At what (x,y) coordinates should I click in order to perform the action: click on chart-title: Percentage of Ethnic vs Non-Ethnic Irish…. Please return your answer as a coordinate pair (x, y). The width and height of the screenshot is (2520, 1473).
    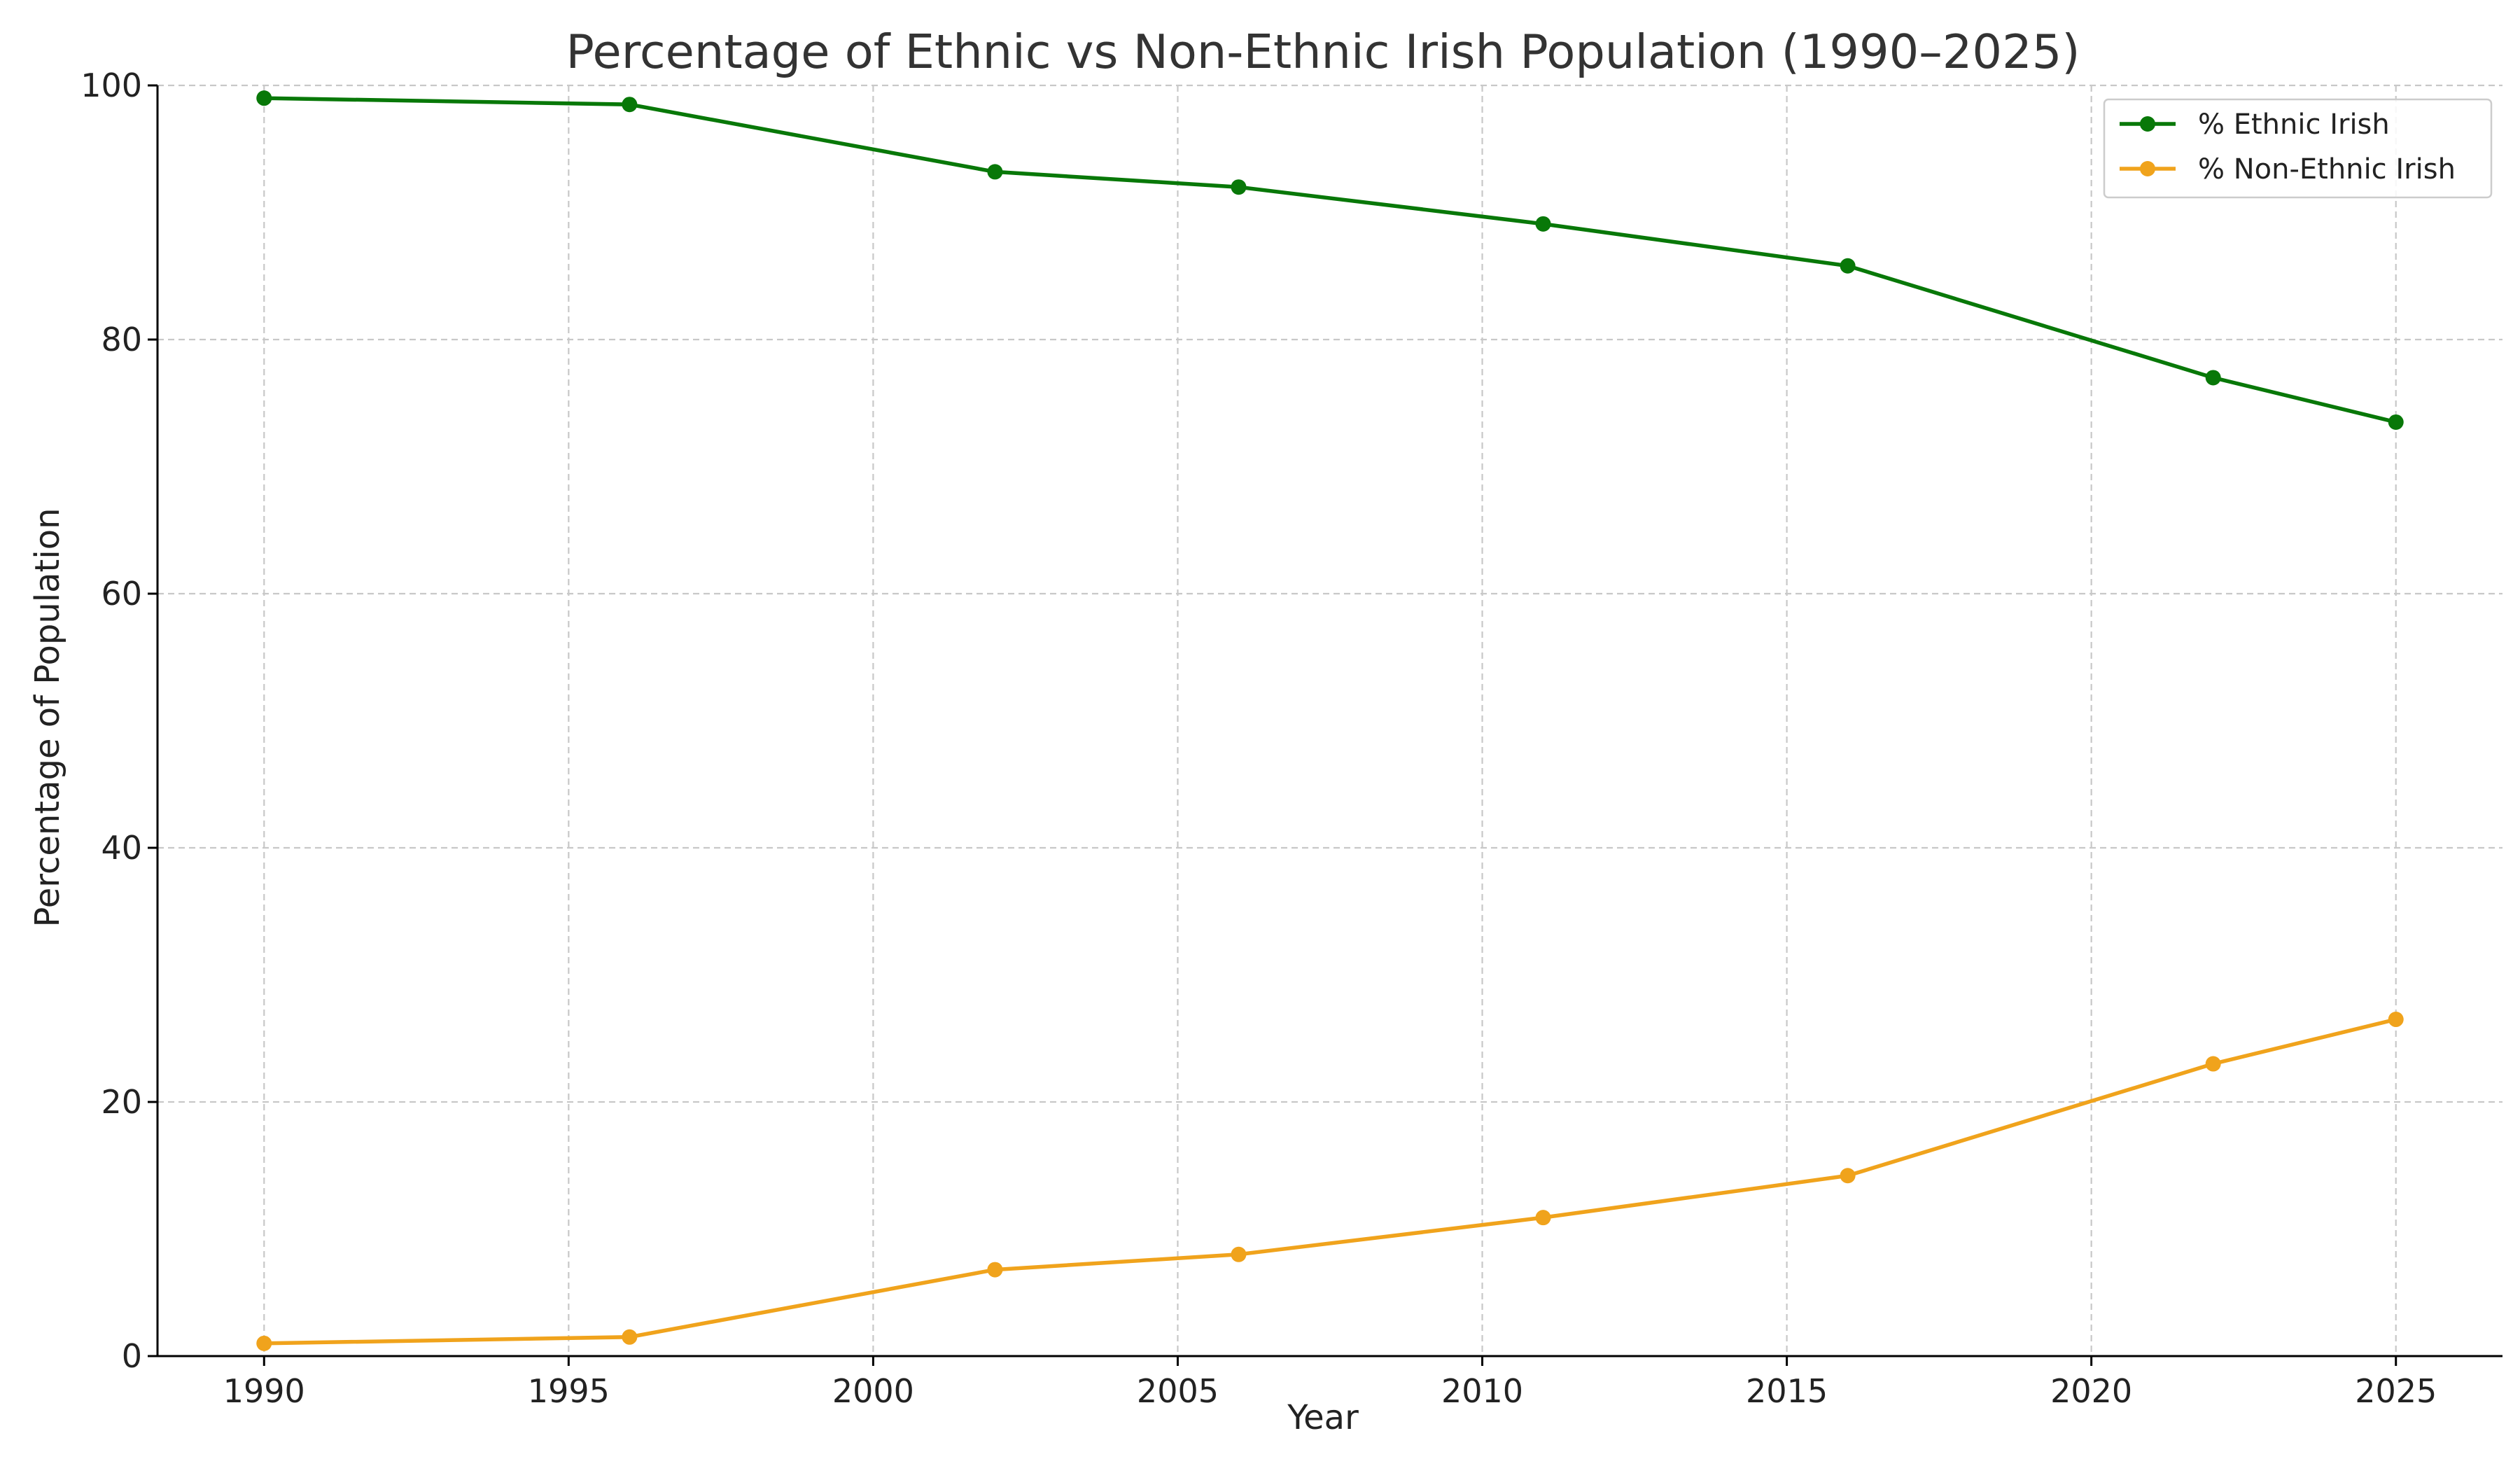
    Looking at the image, I should click on (1323, 52).